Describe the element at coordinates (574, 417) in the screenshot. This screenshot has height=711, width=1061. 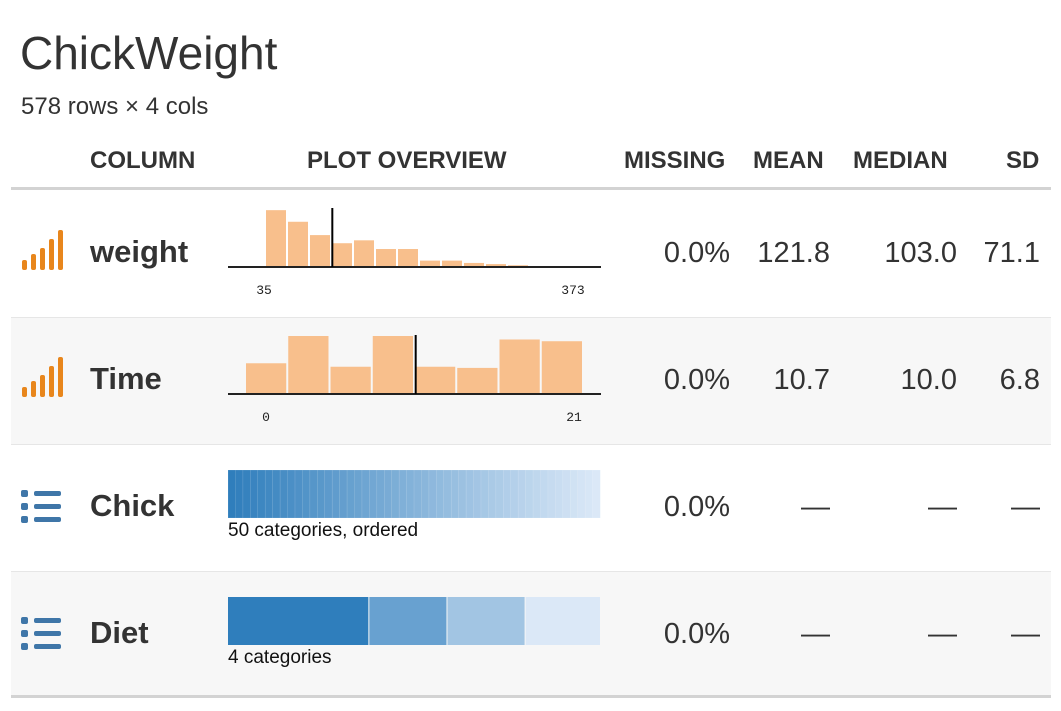
I see `axis-max-label: 21` at that location.